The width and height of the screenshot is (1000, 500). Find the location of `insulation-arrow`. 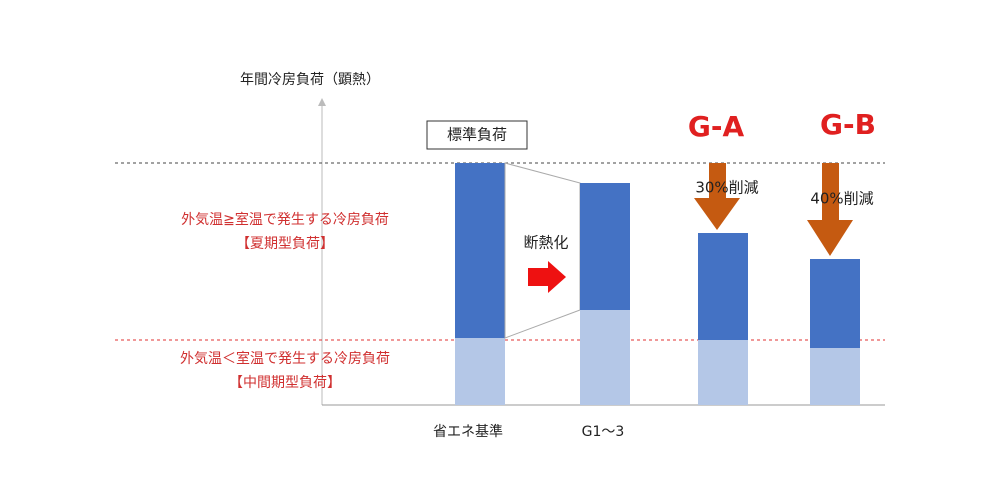

insulation-arrow is located at coordinates (547, 277).